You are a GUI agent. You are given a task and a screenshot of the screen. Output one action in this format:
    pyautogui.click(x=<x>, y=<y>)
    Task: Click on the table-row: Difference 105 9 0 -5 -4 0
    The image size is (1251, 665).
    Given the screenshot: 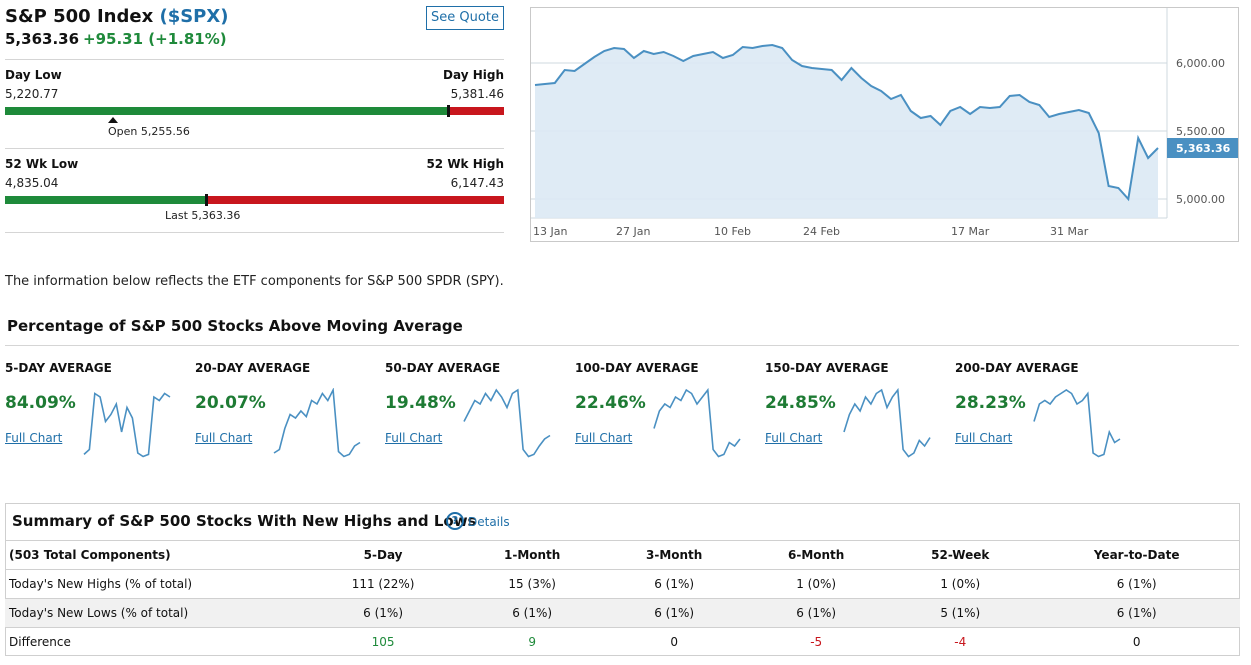 What is the action you would take?
    pyautogui.click(x=622, y=642)
    